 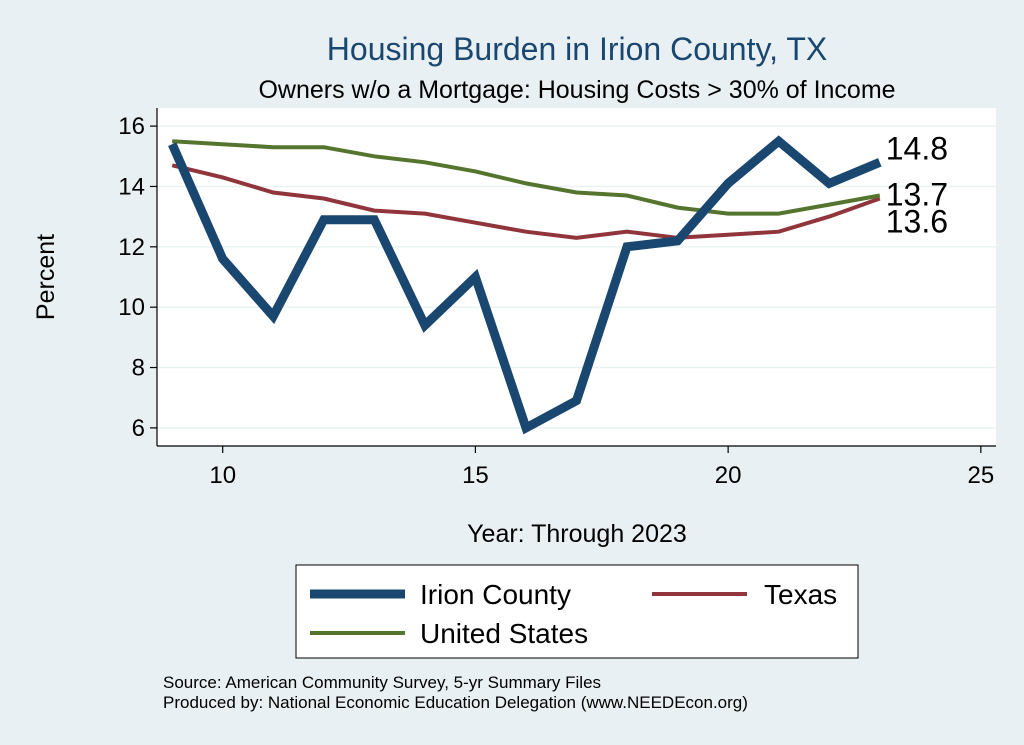 What do you see at coordinates (917, 222) in the screenshot?
I see `end-label-texas: 13.6` at bounding box center [917, 222].